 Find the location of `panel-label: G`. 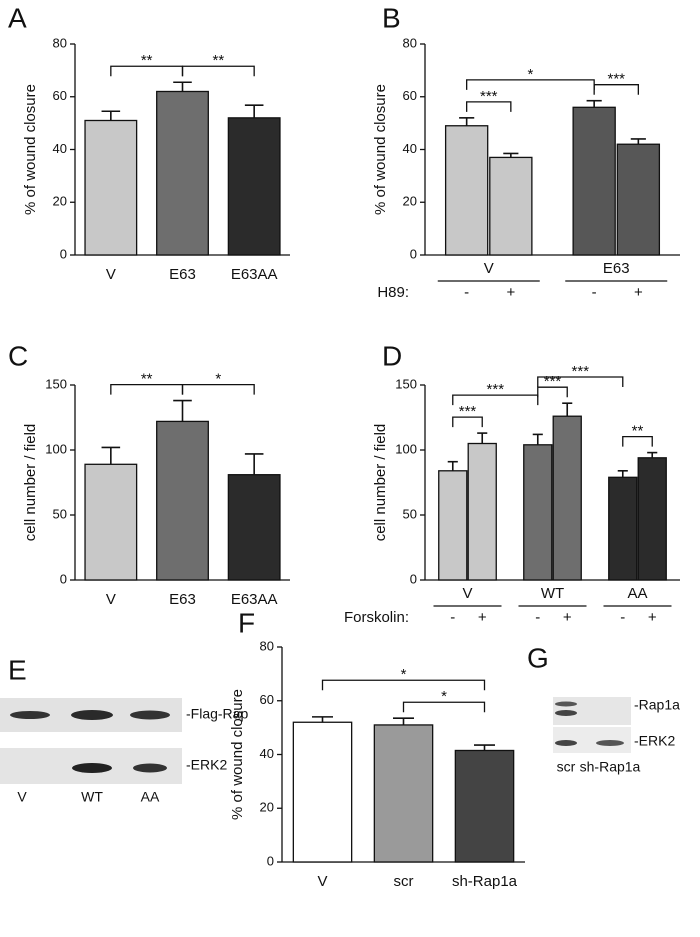

panel-label: G is located at coordinates (538, 657).